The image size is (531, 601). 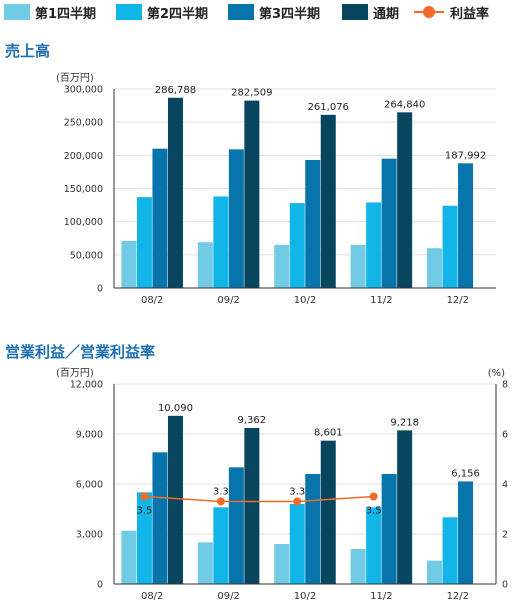 What do you see at coordinates (251, 93) in the screenshot?
I see `c0-data-label: 282,509` at bounding box center [251, 93].